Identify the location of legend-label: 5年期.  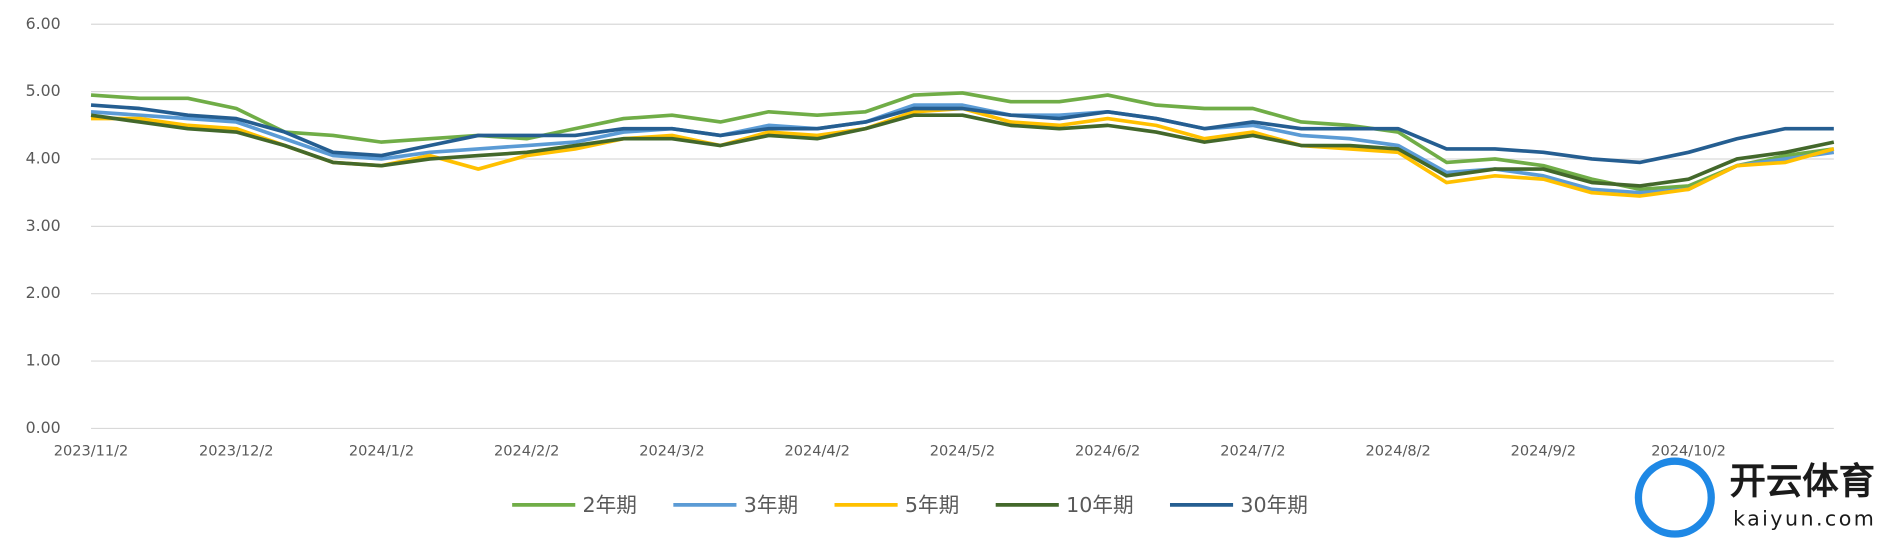
(932, 505).